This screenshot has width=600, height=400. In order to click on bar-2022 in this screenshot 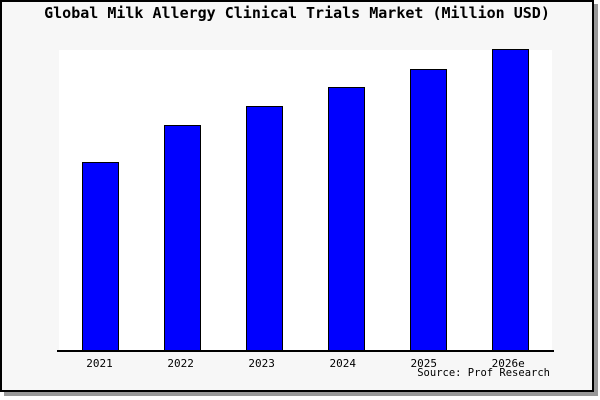, I will do `click(182, 238)`.